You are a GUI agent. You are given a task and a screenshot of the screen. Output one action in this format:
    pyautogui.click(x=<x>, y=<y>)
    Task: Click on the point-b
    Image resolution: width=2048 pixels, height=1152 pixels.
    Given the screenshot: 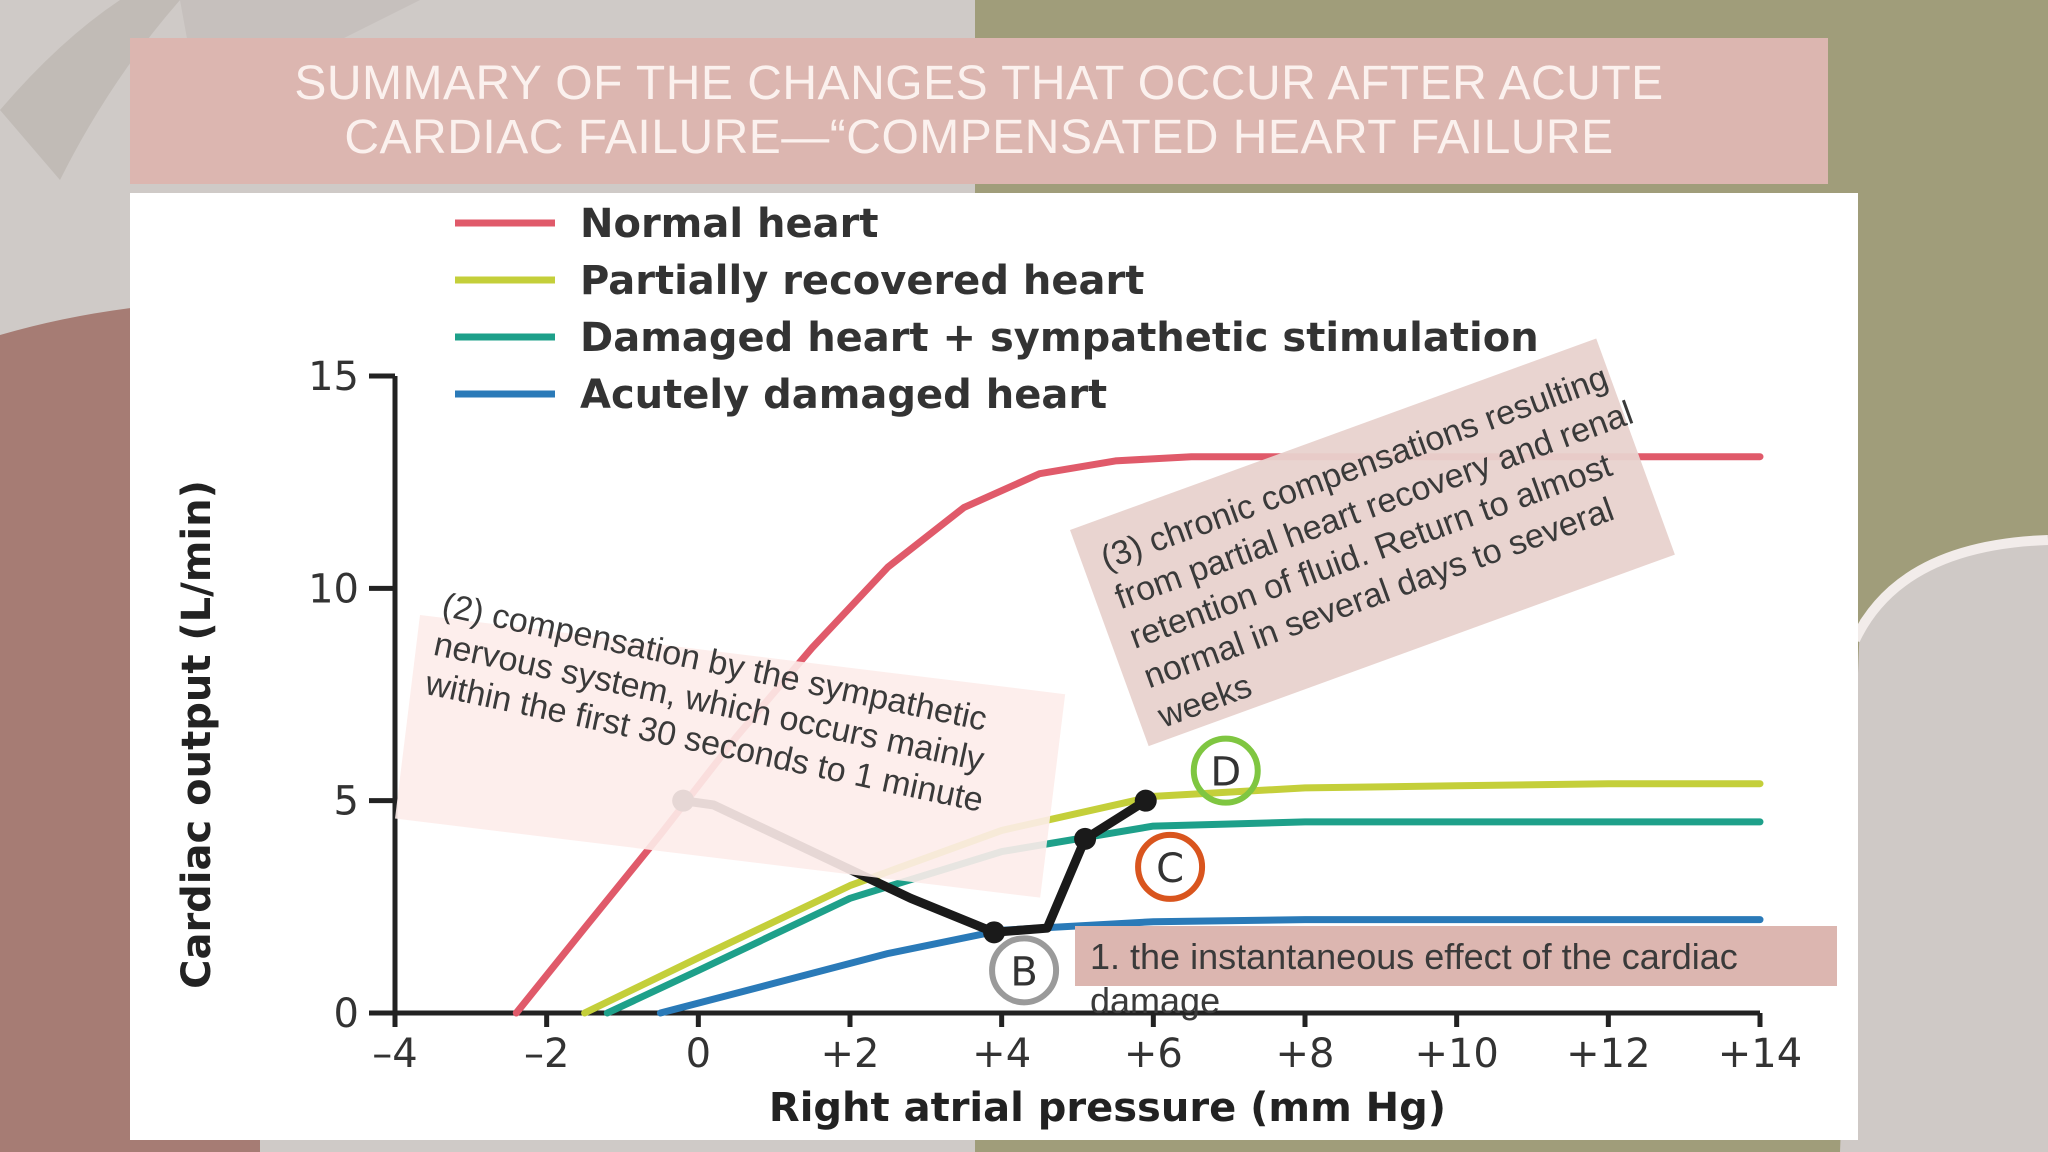 What is the action you would take?
    pyautogui.click(x=994, y=932)
    